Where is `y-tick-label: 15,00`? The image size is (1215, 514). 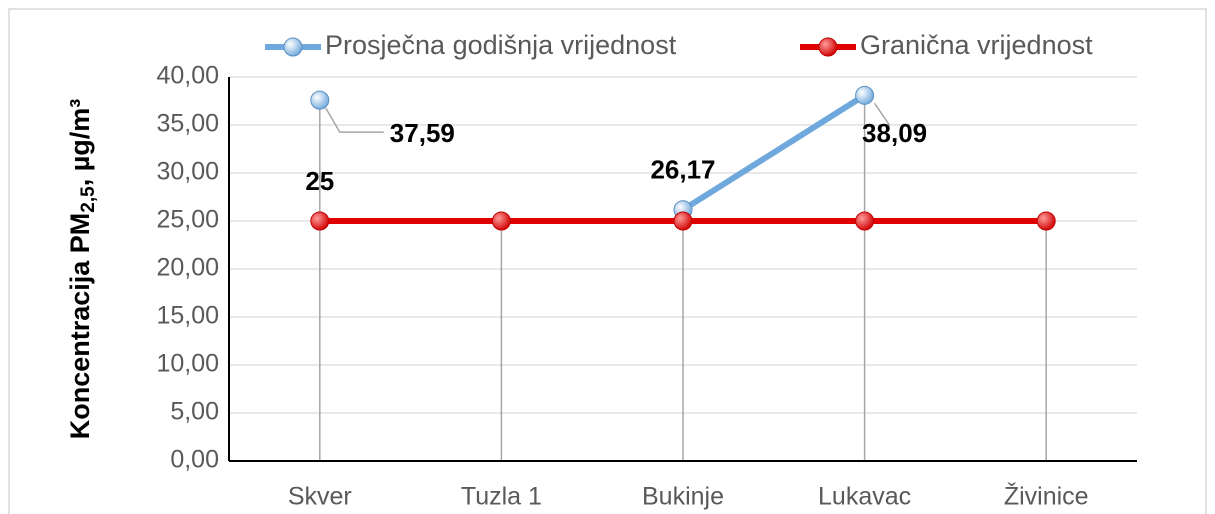
y-tick-label: 15,00 is located at coordinates (187, 316).